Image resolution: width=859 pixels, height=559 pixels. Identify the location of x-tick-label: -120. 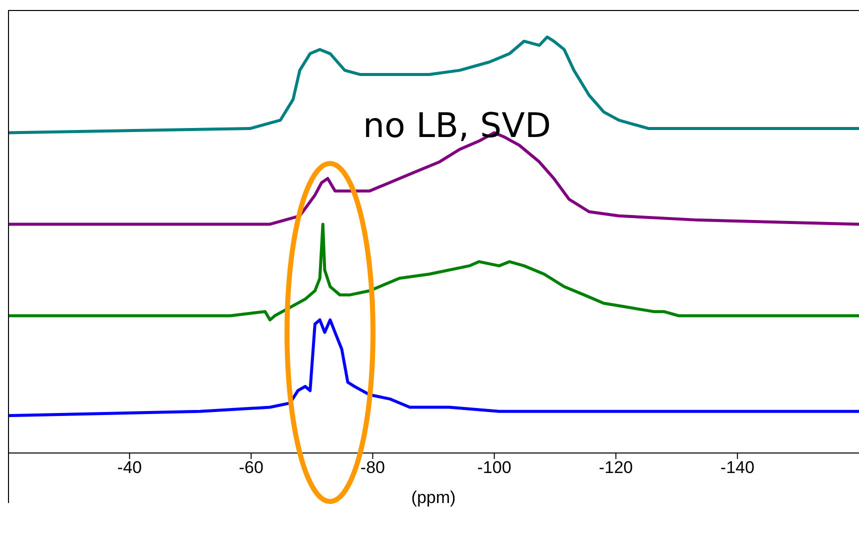
(615, 468).